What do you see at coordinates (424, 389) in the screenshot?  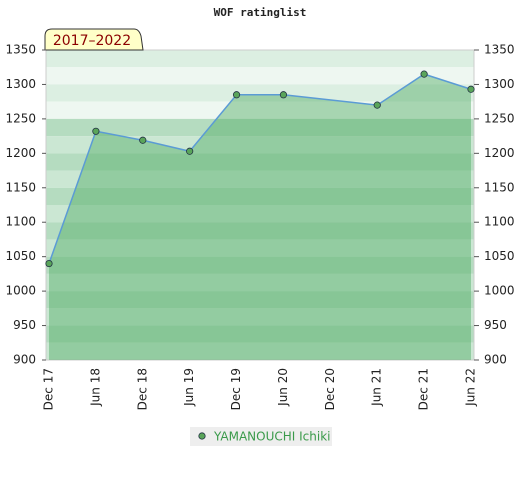 I see `x-tick-label: Dec 21` at bounding box center [424, 389].